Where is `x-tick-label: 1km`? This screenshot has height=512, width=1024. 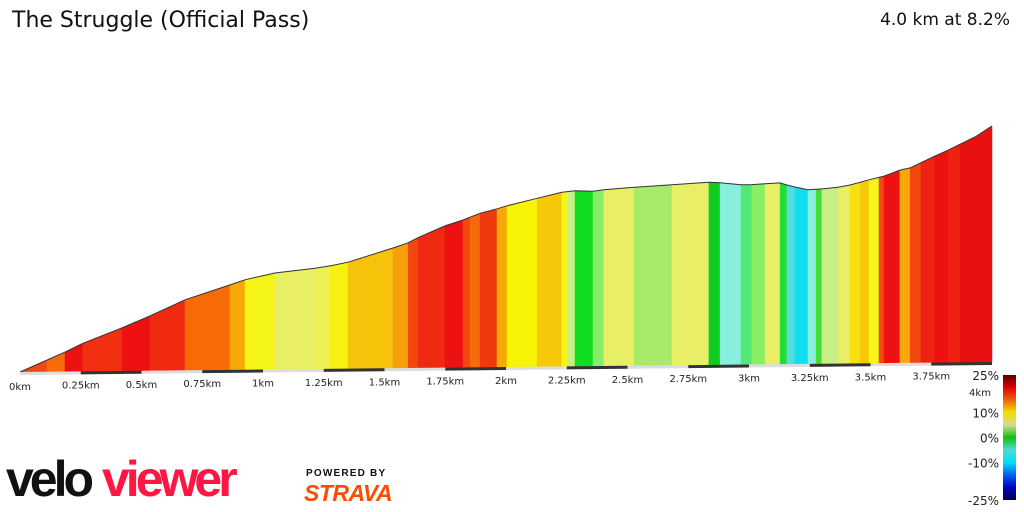 x-tick-label: 1km is located at coordinates (263, 384).